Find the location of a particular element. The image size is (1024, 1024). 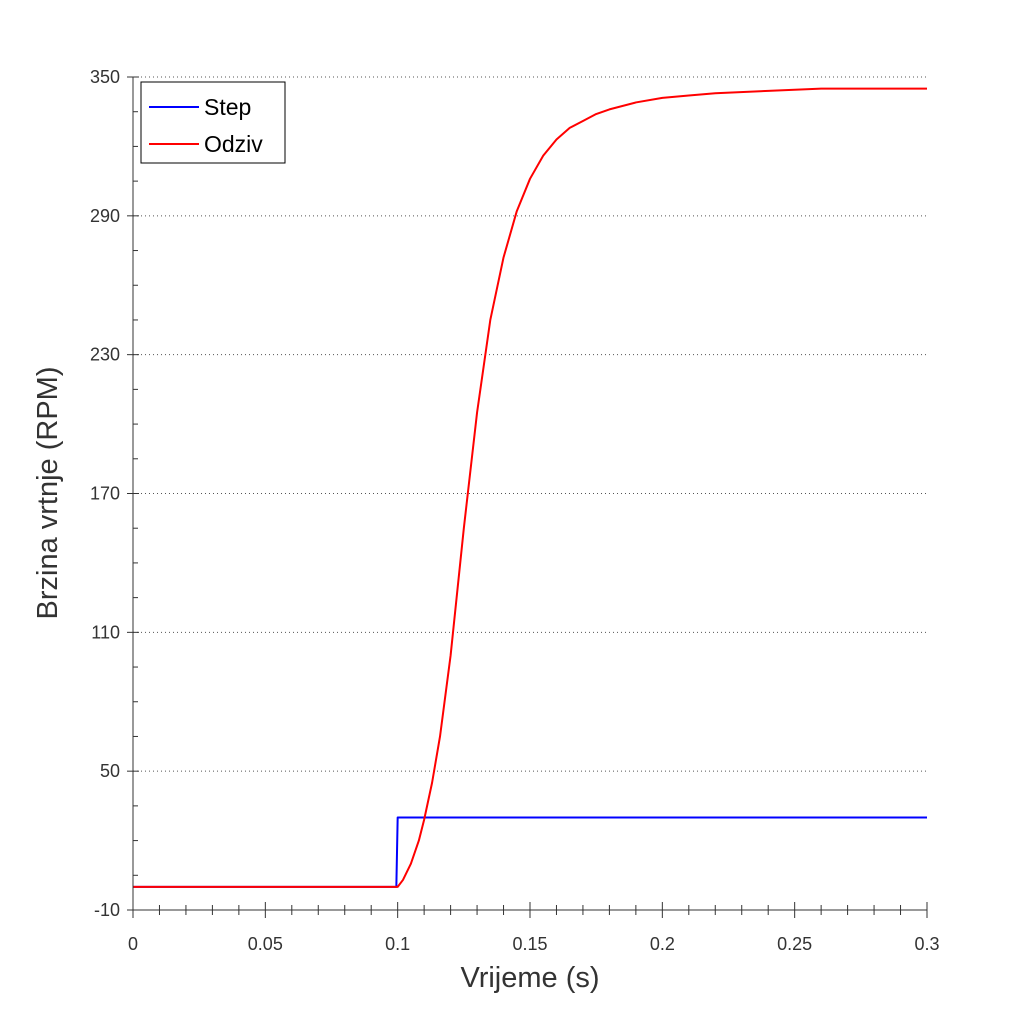

y-tick-label: 290 is located at coordinates (105, 216).